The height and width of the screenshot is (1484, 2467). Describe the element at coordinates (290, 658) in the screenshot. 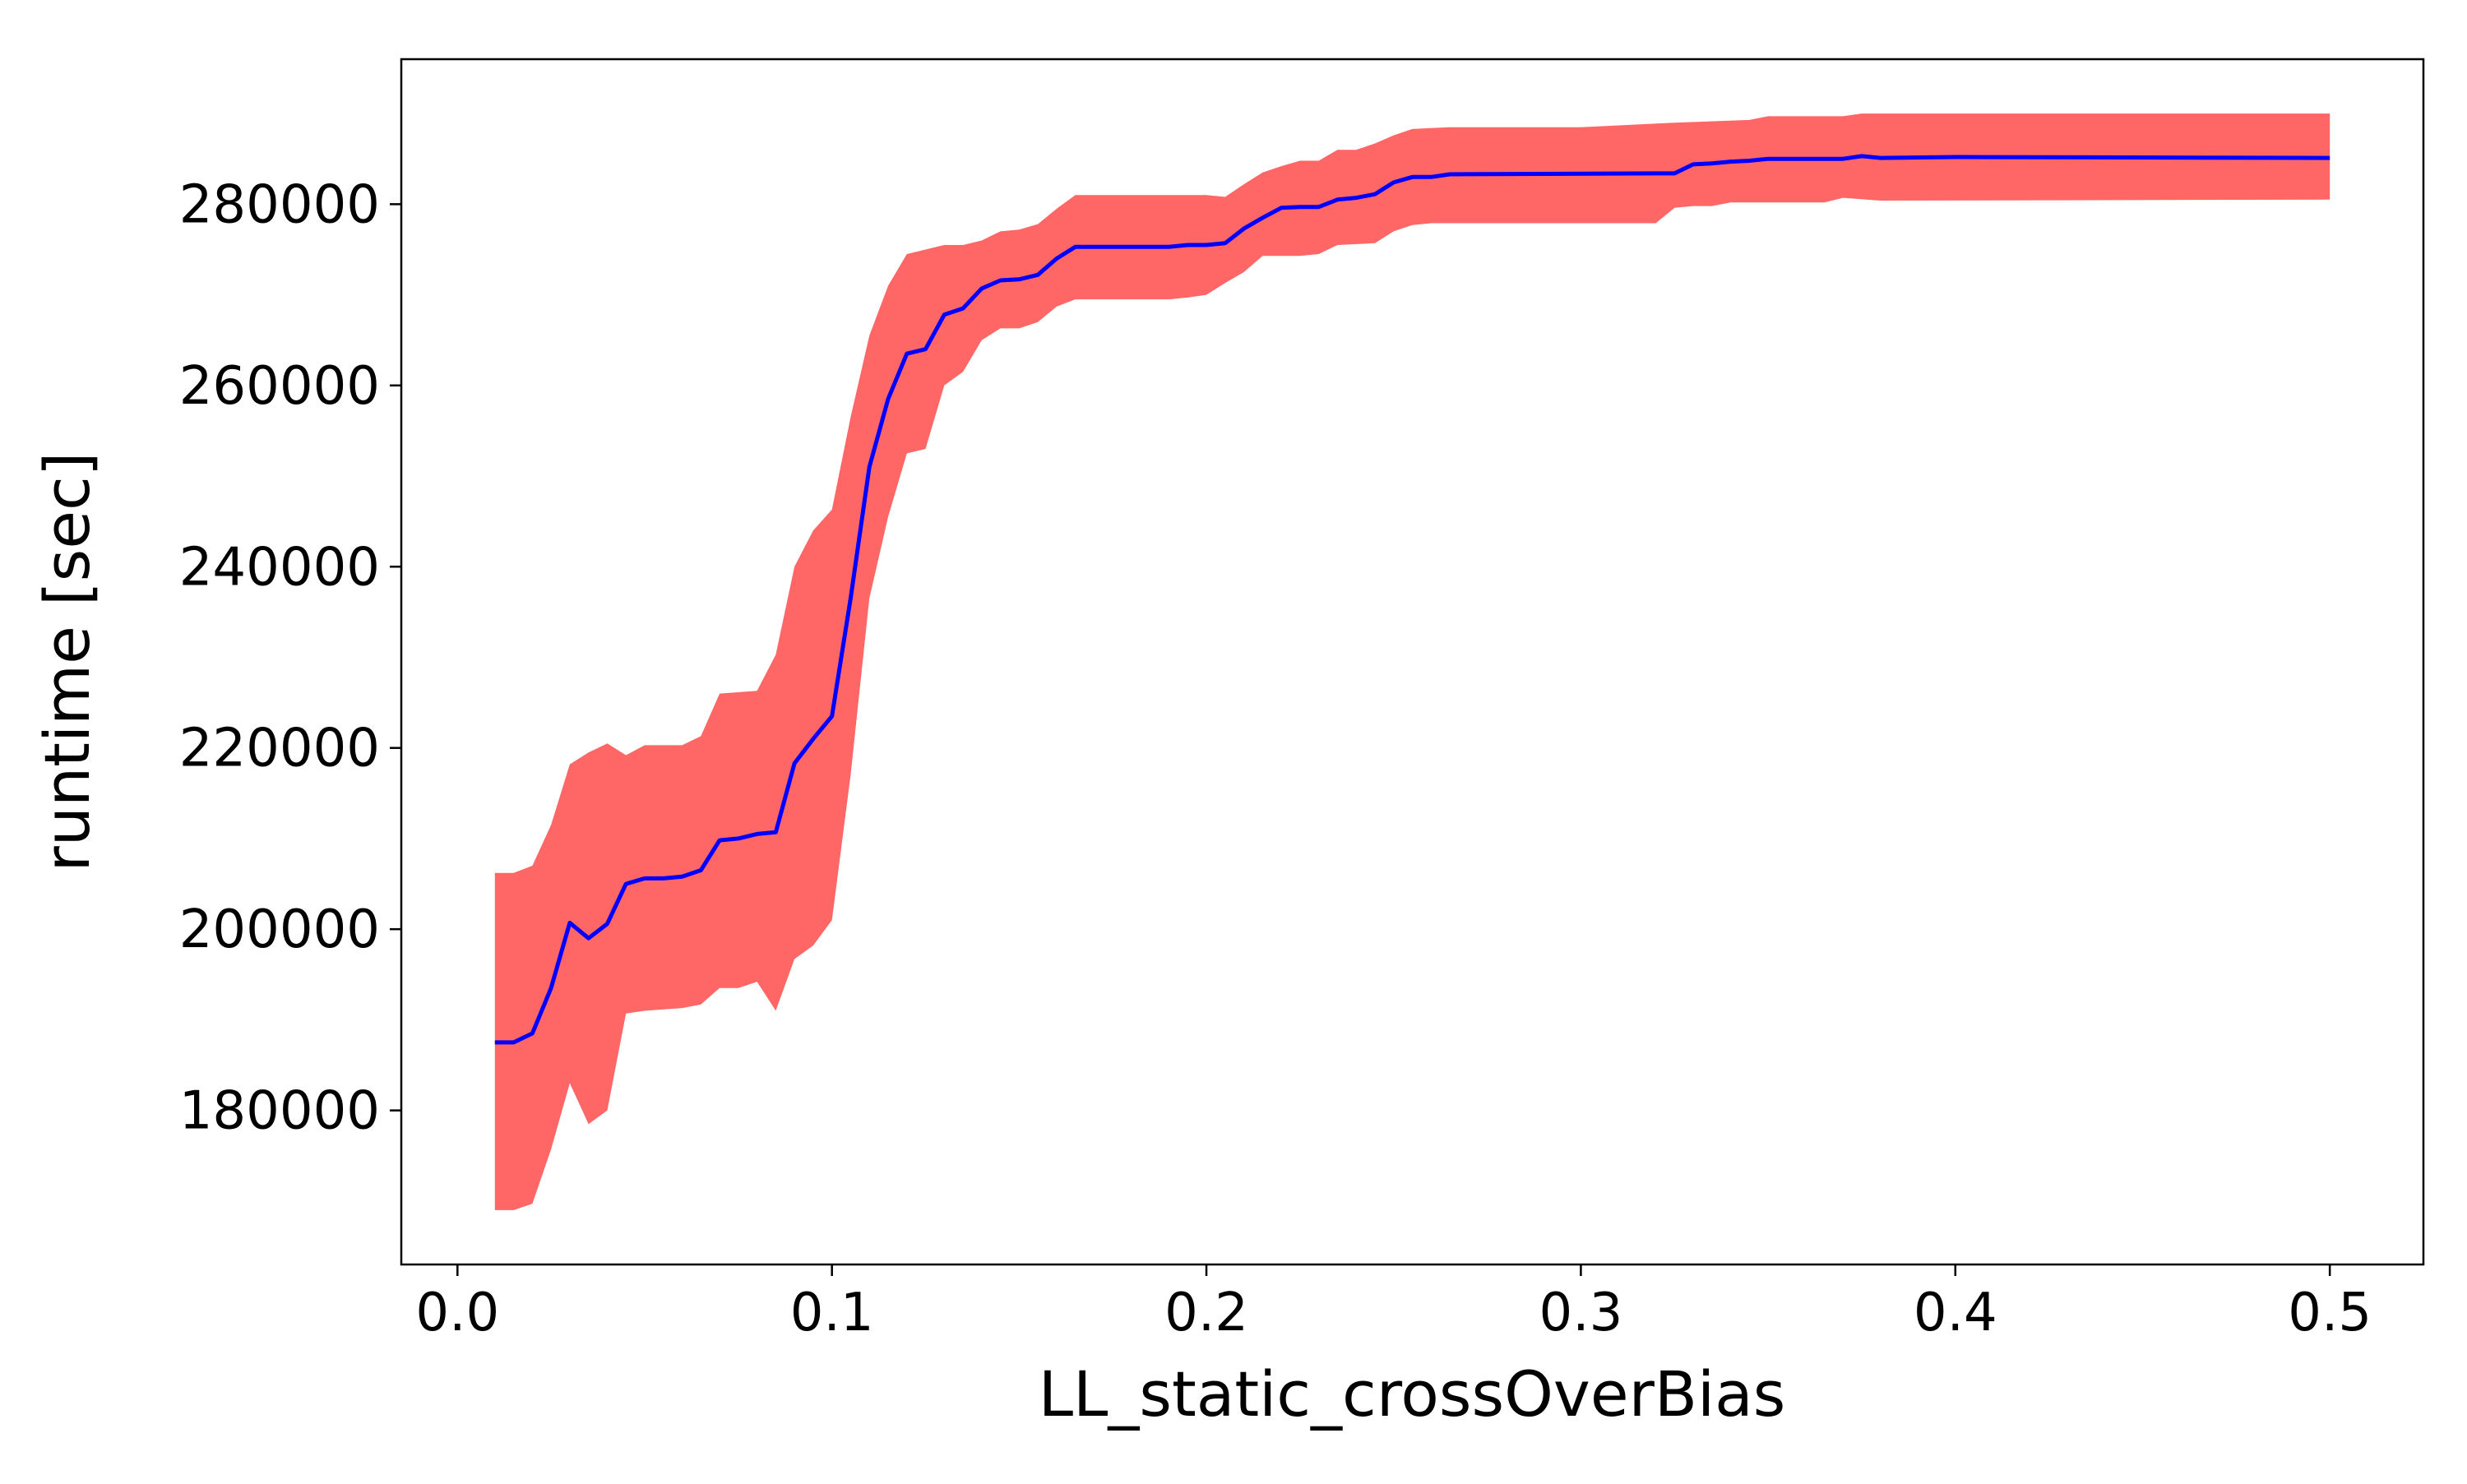

I see `y-axis-ticks: 180000 200000 220000 240000 260000 280000` at that location.